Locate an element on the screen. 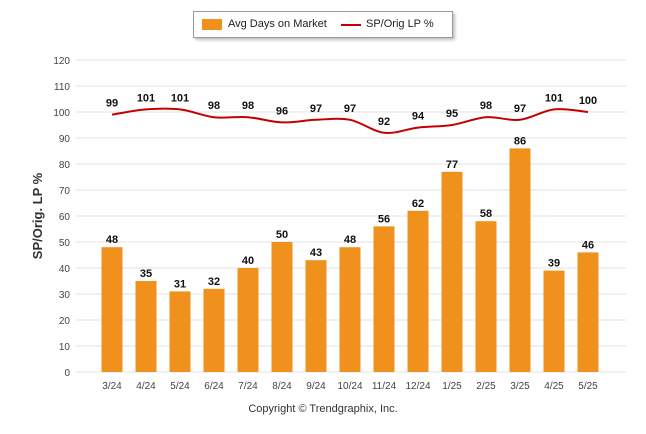 The width and height of the screenshot is (646, 434). x-tick-label: 10/24 is located at coordinates (349, 386).